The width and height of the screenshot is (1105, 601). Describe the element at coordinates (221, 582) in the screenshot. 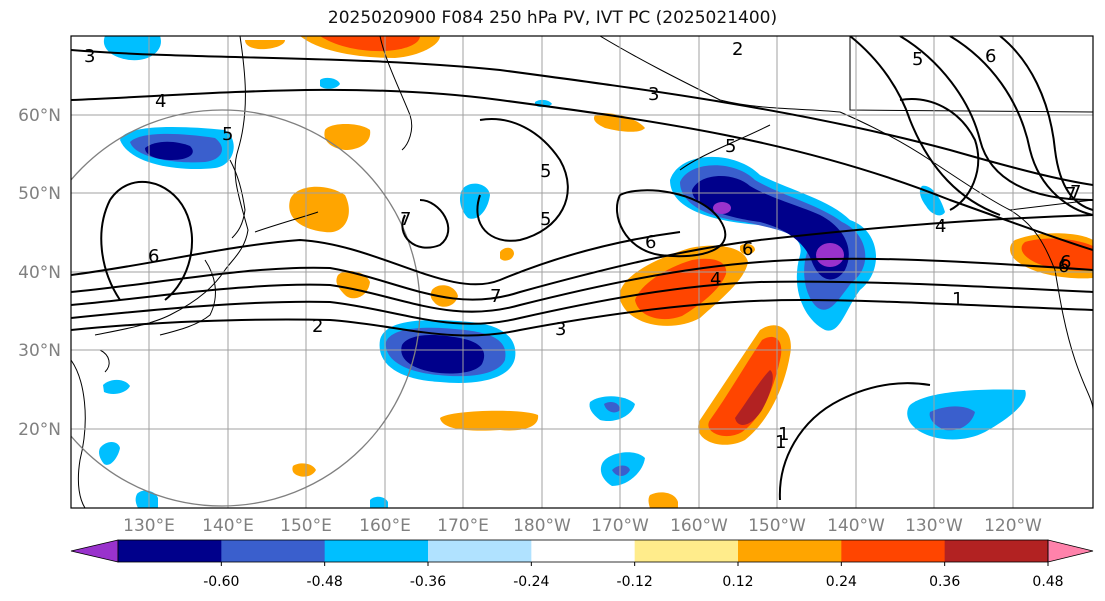

I see `colorbar-tick-label: -0.60` at that location.